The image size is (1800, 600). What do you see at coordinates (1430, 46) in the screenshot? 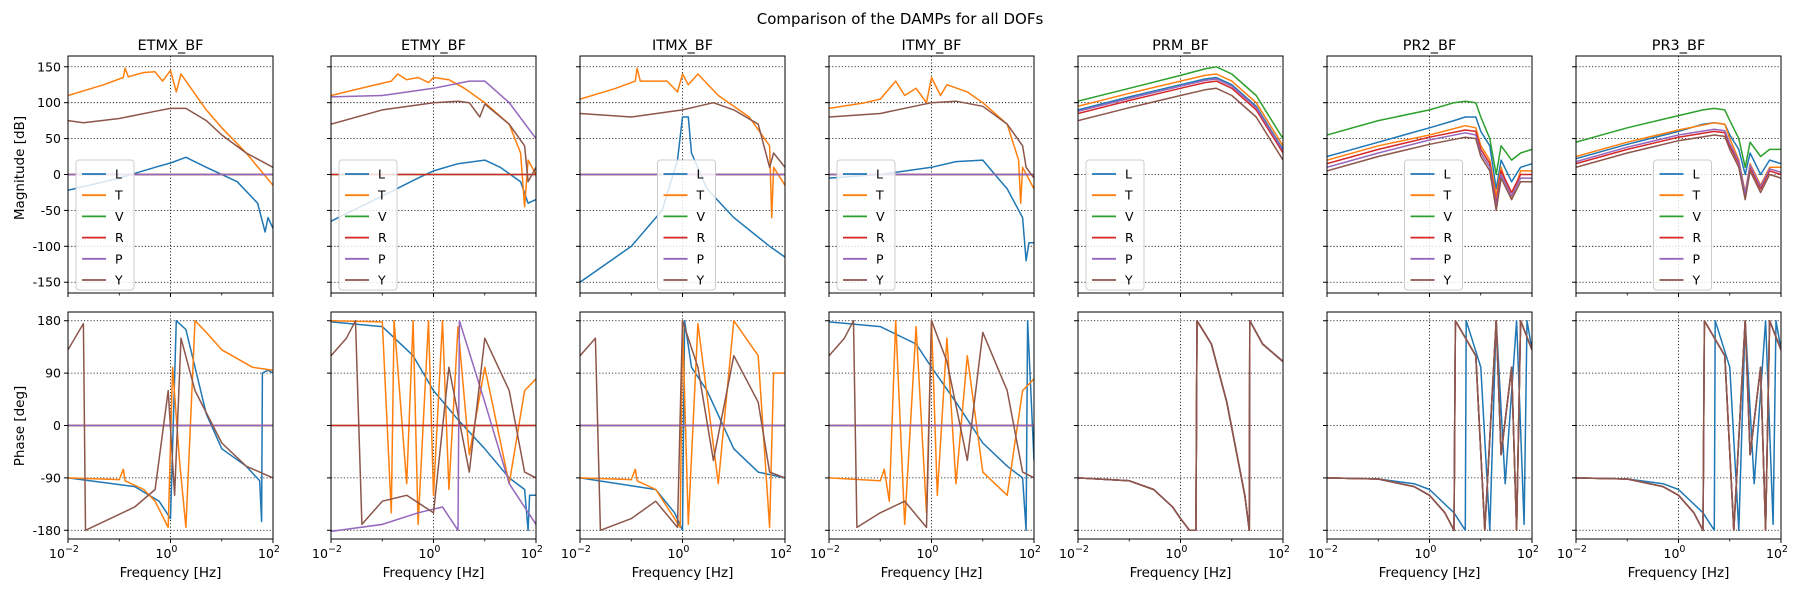
I see `panel-title: PR2_BF` at bounding box center [1430, 46].